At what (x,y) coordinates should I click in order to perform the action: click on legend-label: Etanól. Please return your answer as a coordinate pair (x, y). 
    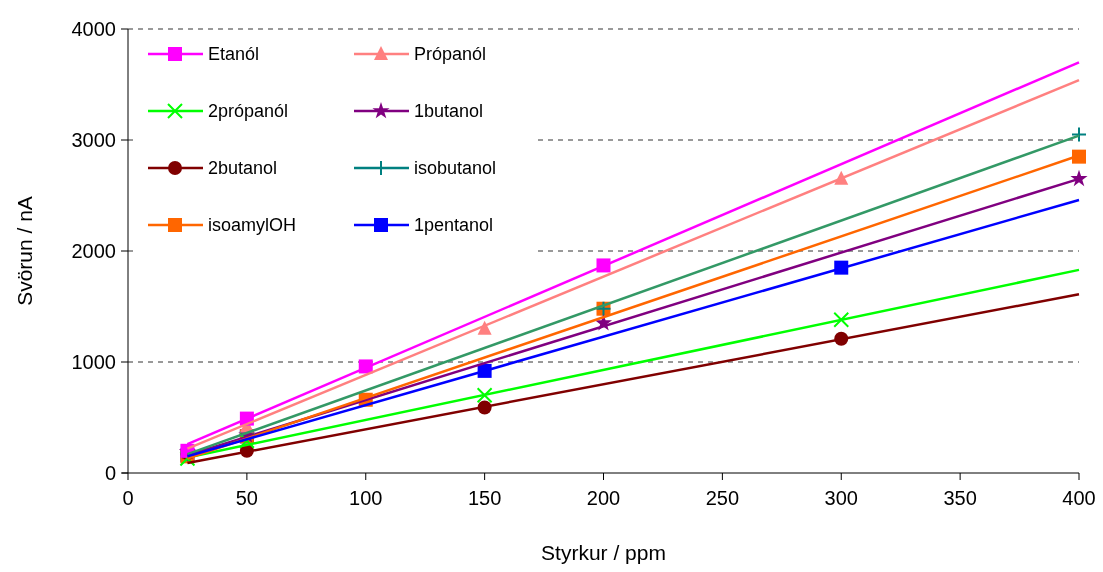
    Looking at the image, I should click on (234, 54).